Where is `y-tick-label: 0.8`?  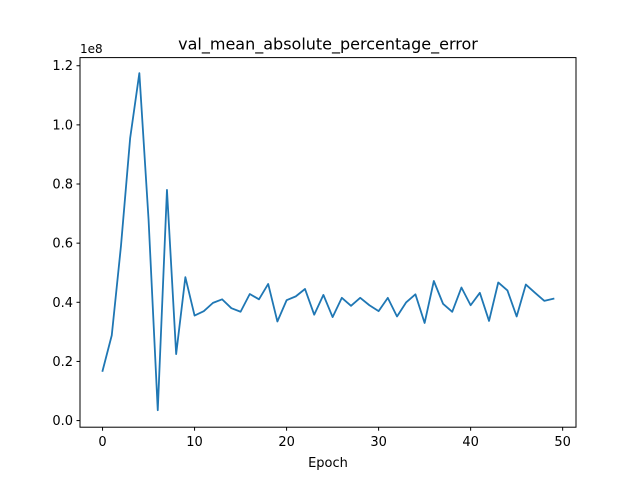
y-tick-label: 0.8 is located at coordinates (62, 185).